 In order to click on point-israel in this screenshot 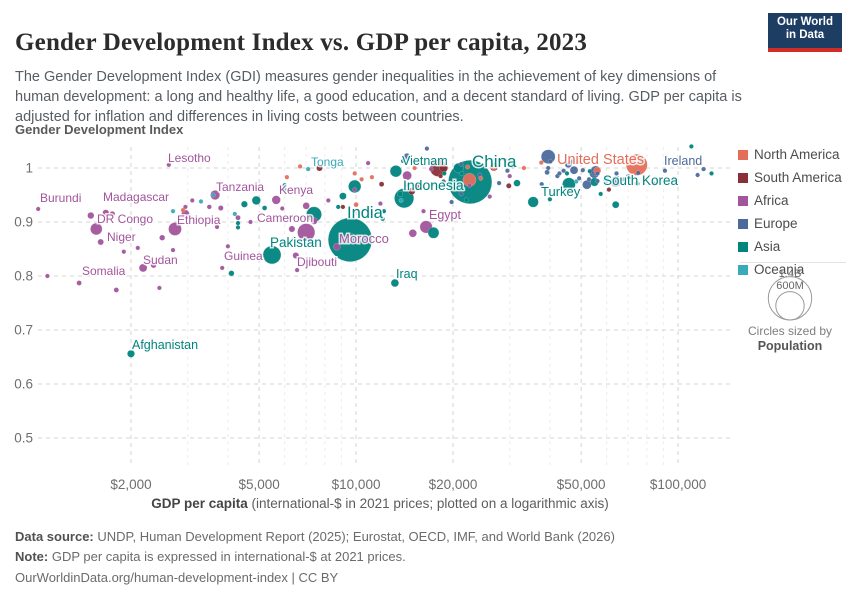, I will do `click(567, 173)`.